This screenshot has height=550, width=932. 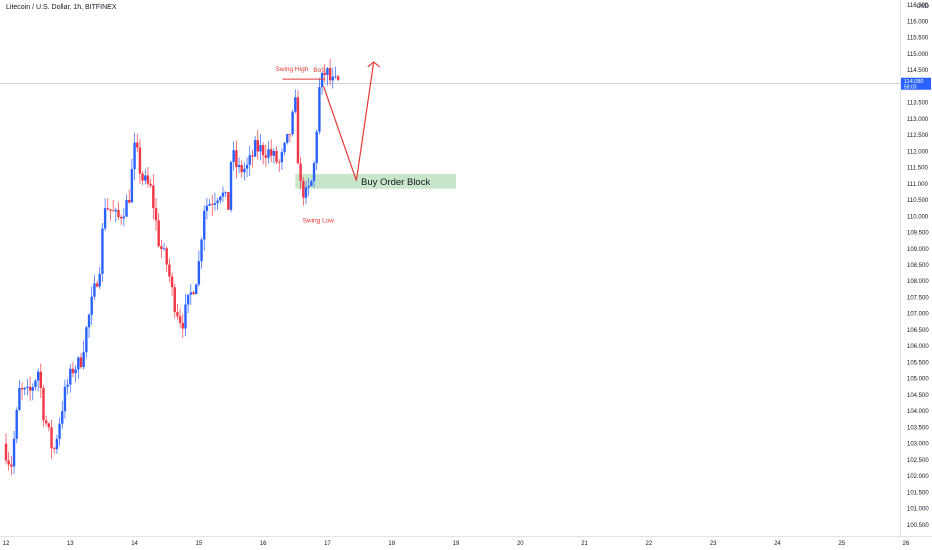 What do you see at coordinates (375, 181) in the screenshot?
I see `order-block-zone` at bounding box center [375, 181].